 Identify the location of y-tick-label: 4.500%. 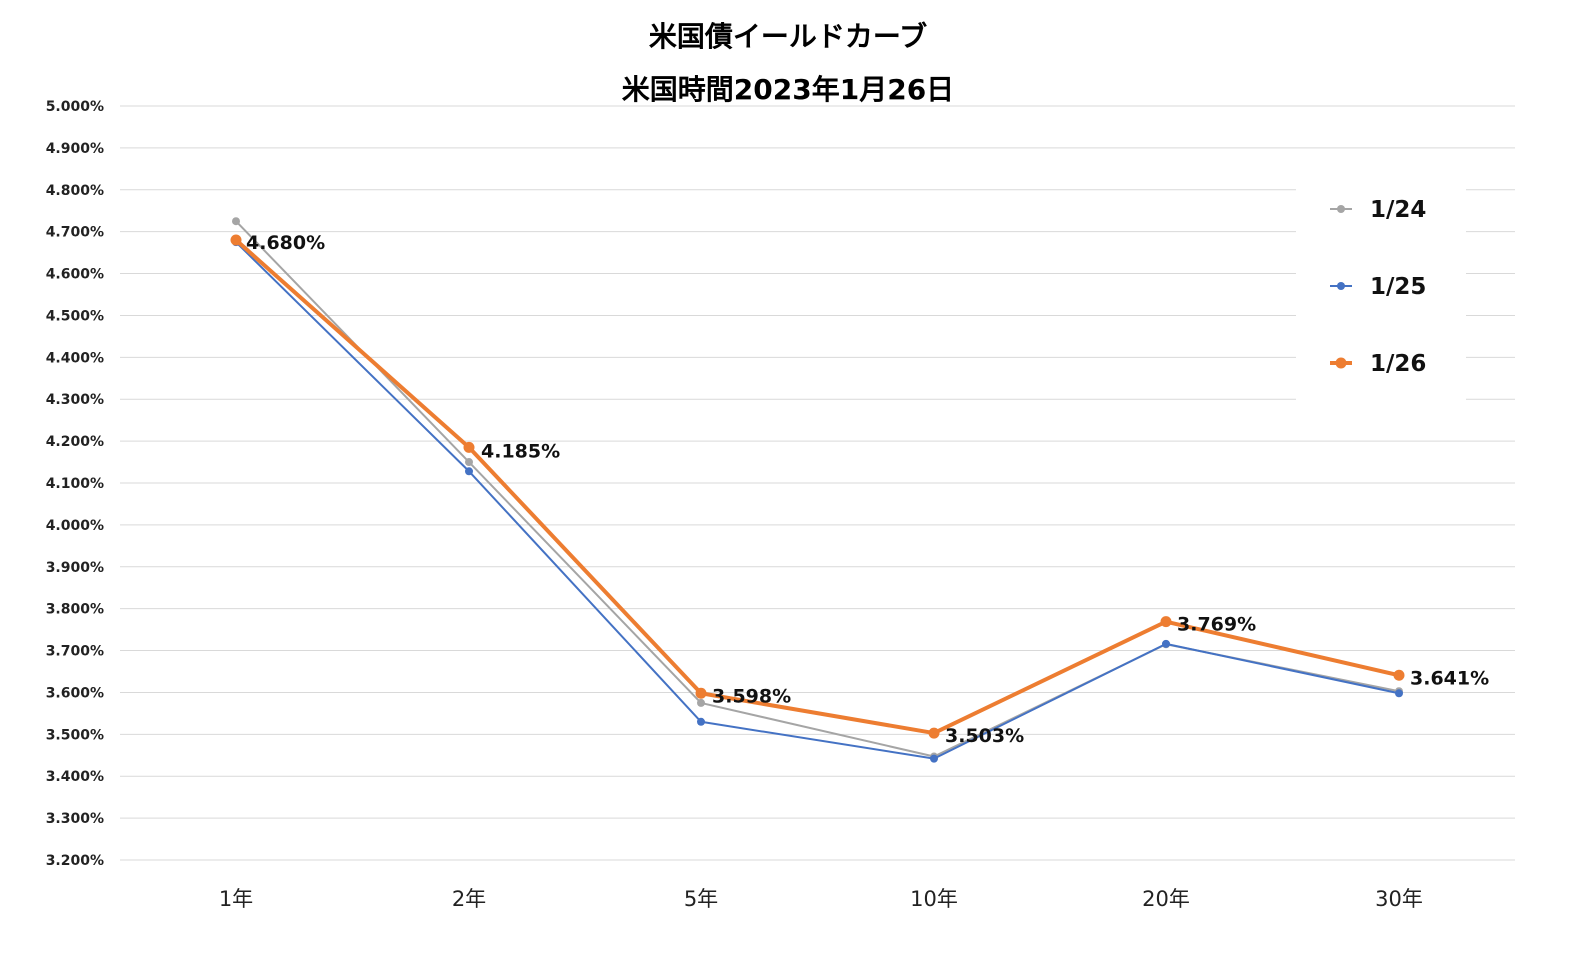
(75, 316).